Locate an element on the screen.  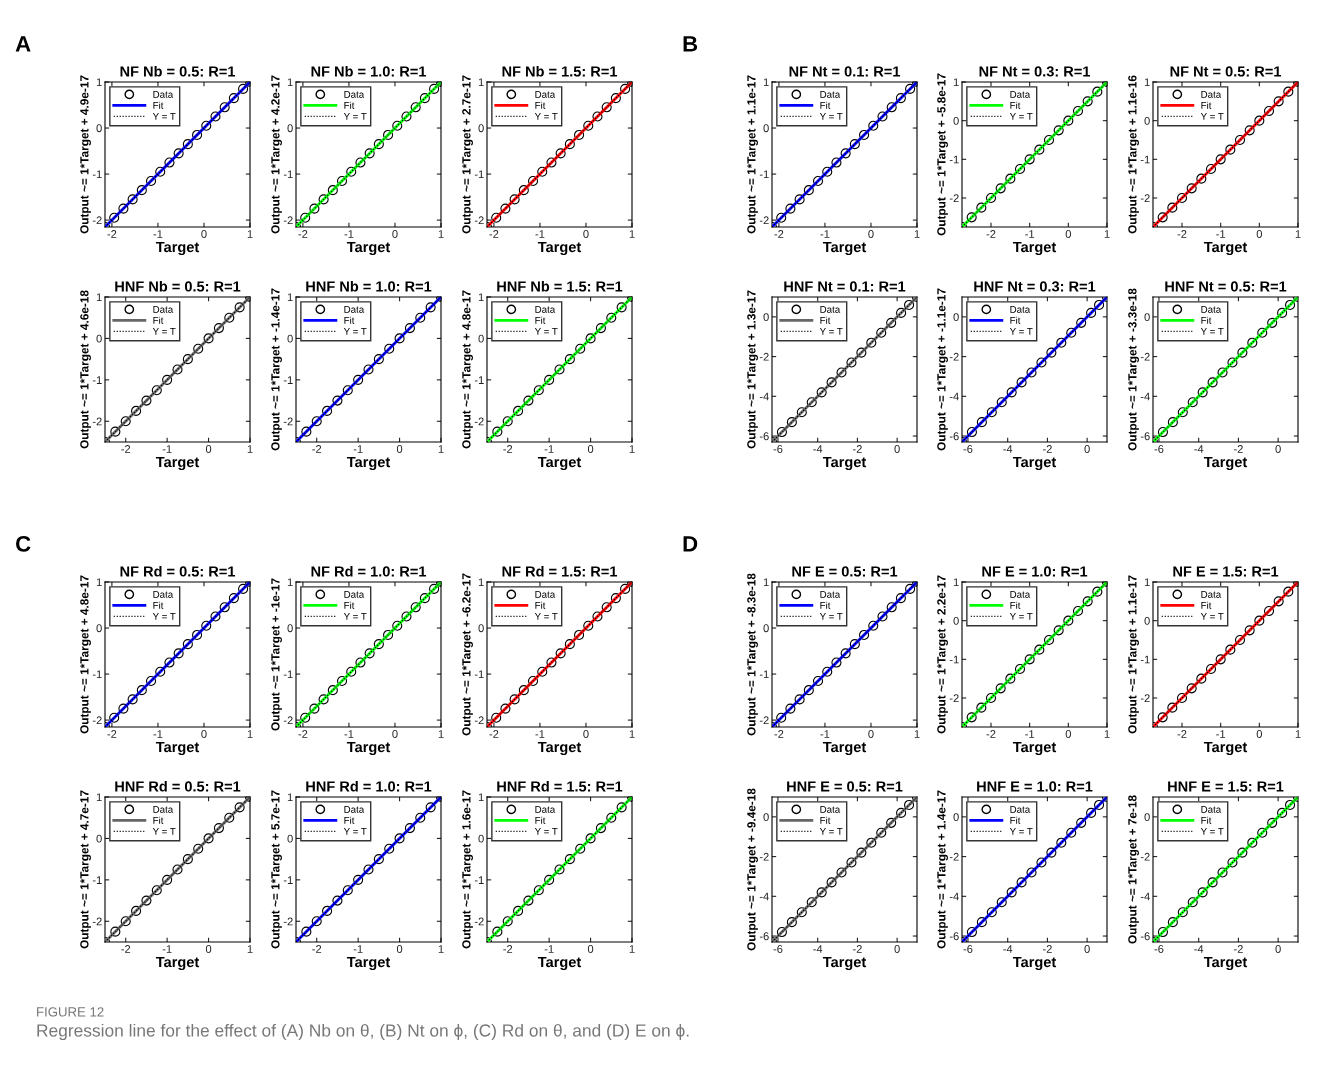
chart-title: HNF E = 1.5: R=1 is located at coordinates (1226, 786).